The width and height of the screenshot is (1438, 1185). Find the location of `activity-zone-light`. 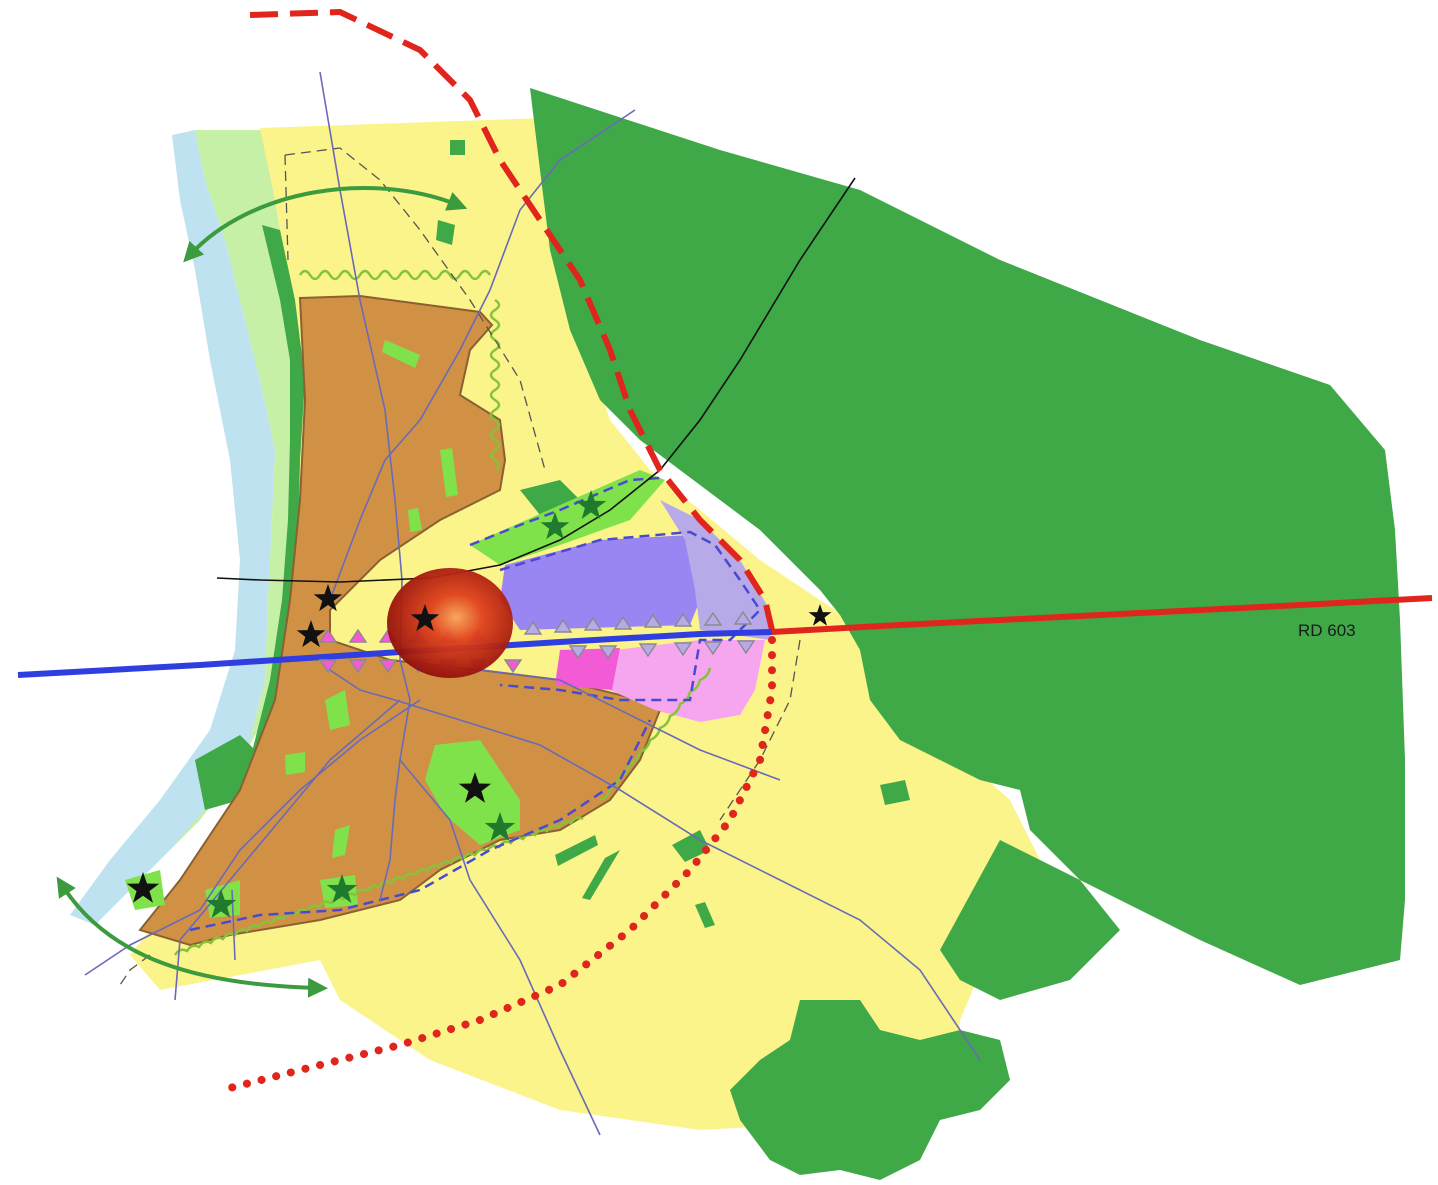

activity-zone-light is located at coordinates (715, 570).